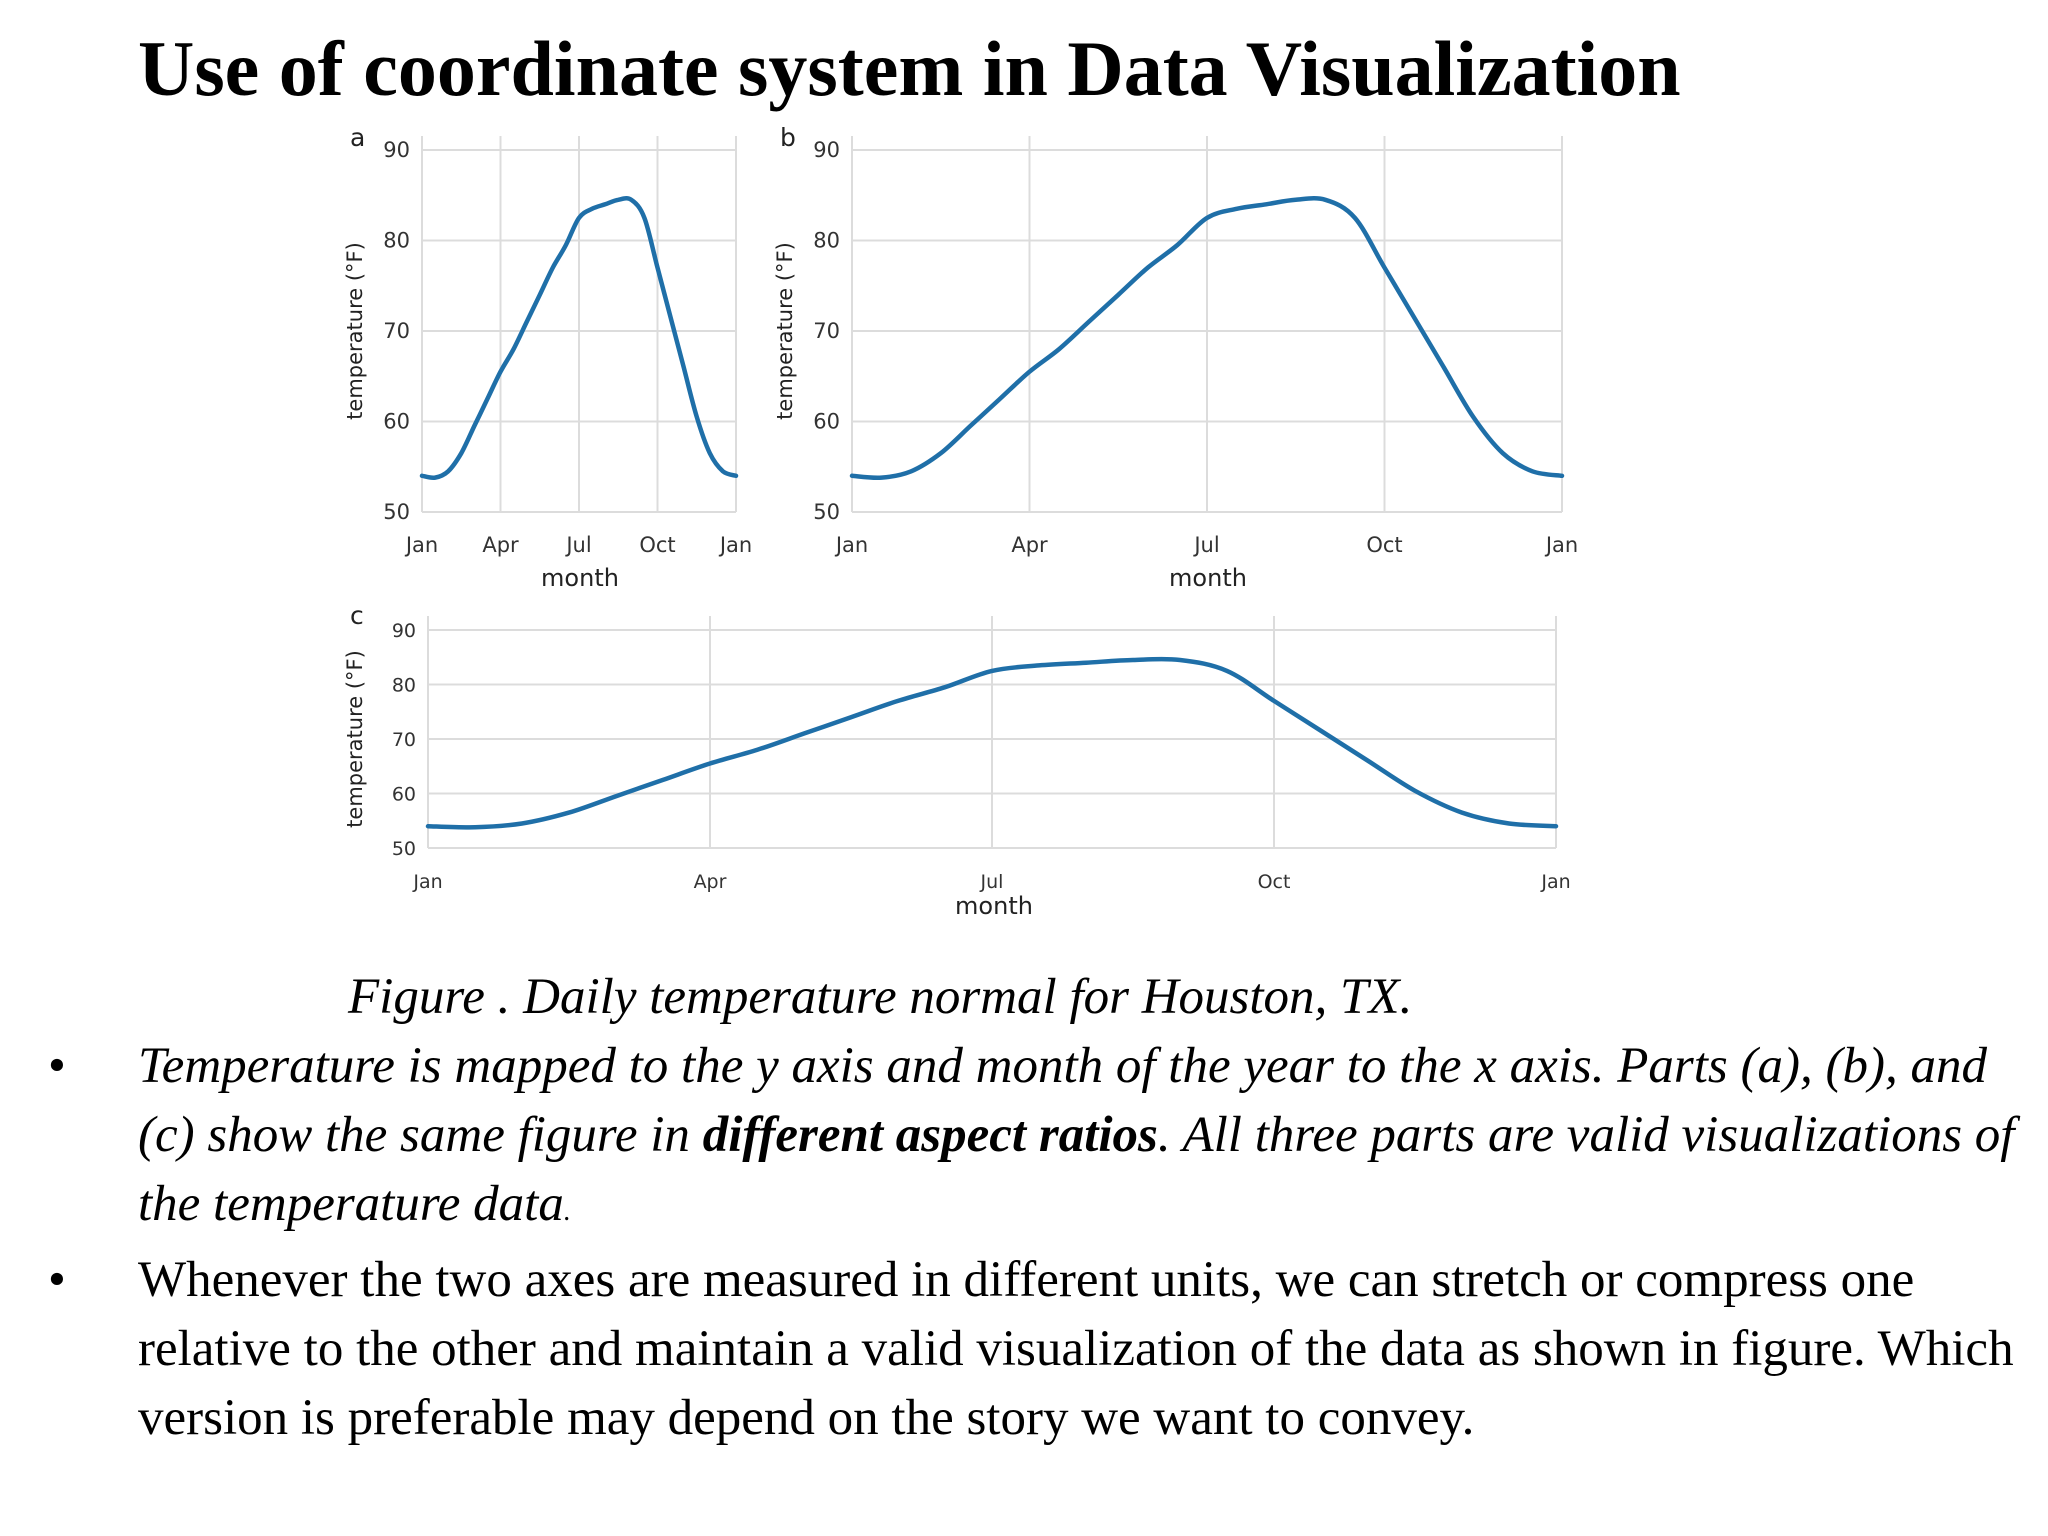 The height and width of the screenshot is (1536, 2048). I want to click on panel-b-x-axis-title: month, so click(1208, 578).